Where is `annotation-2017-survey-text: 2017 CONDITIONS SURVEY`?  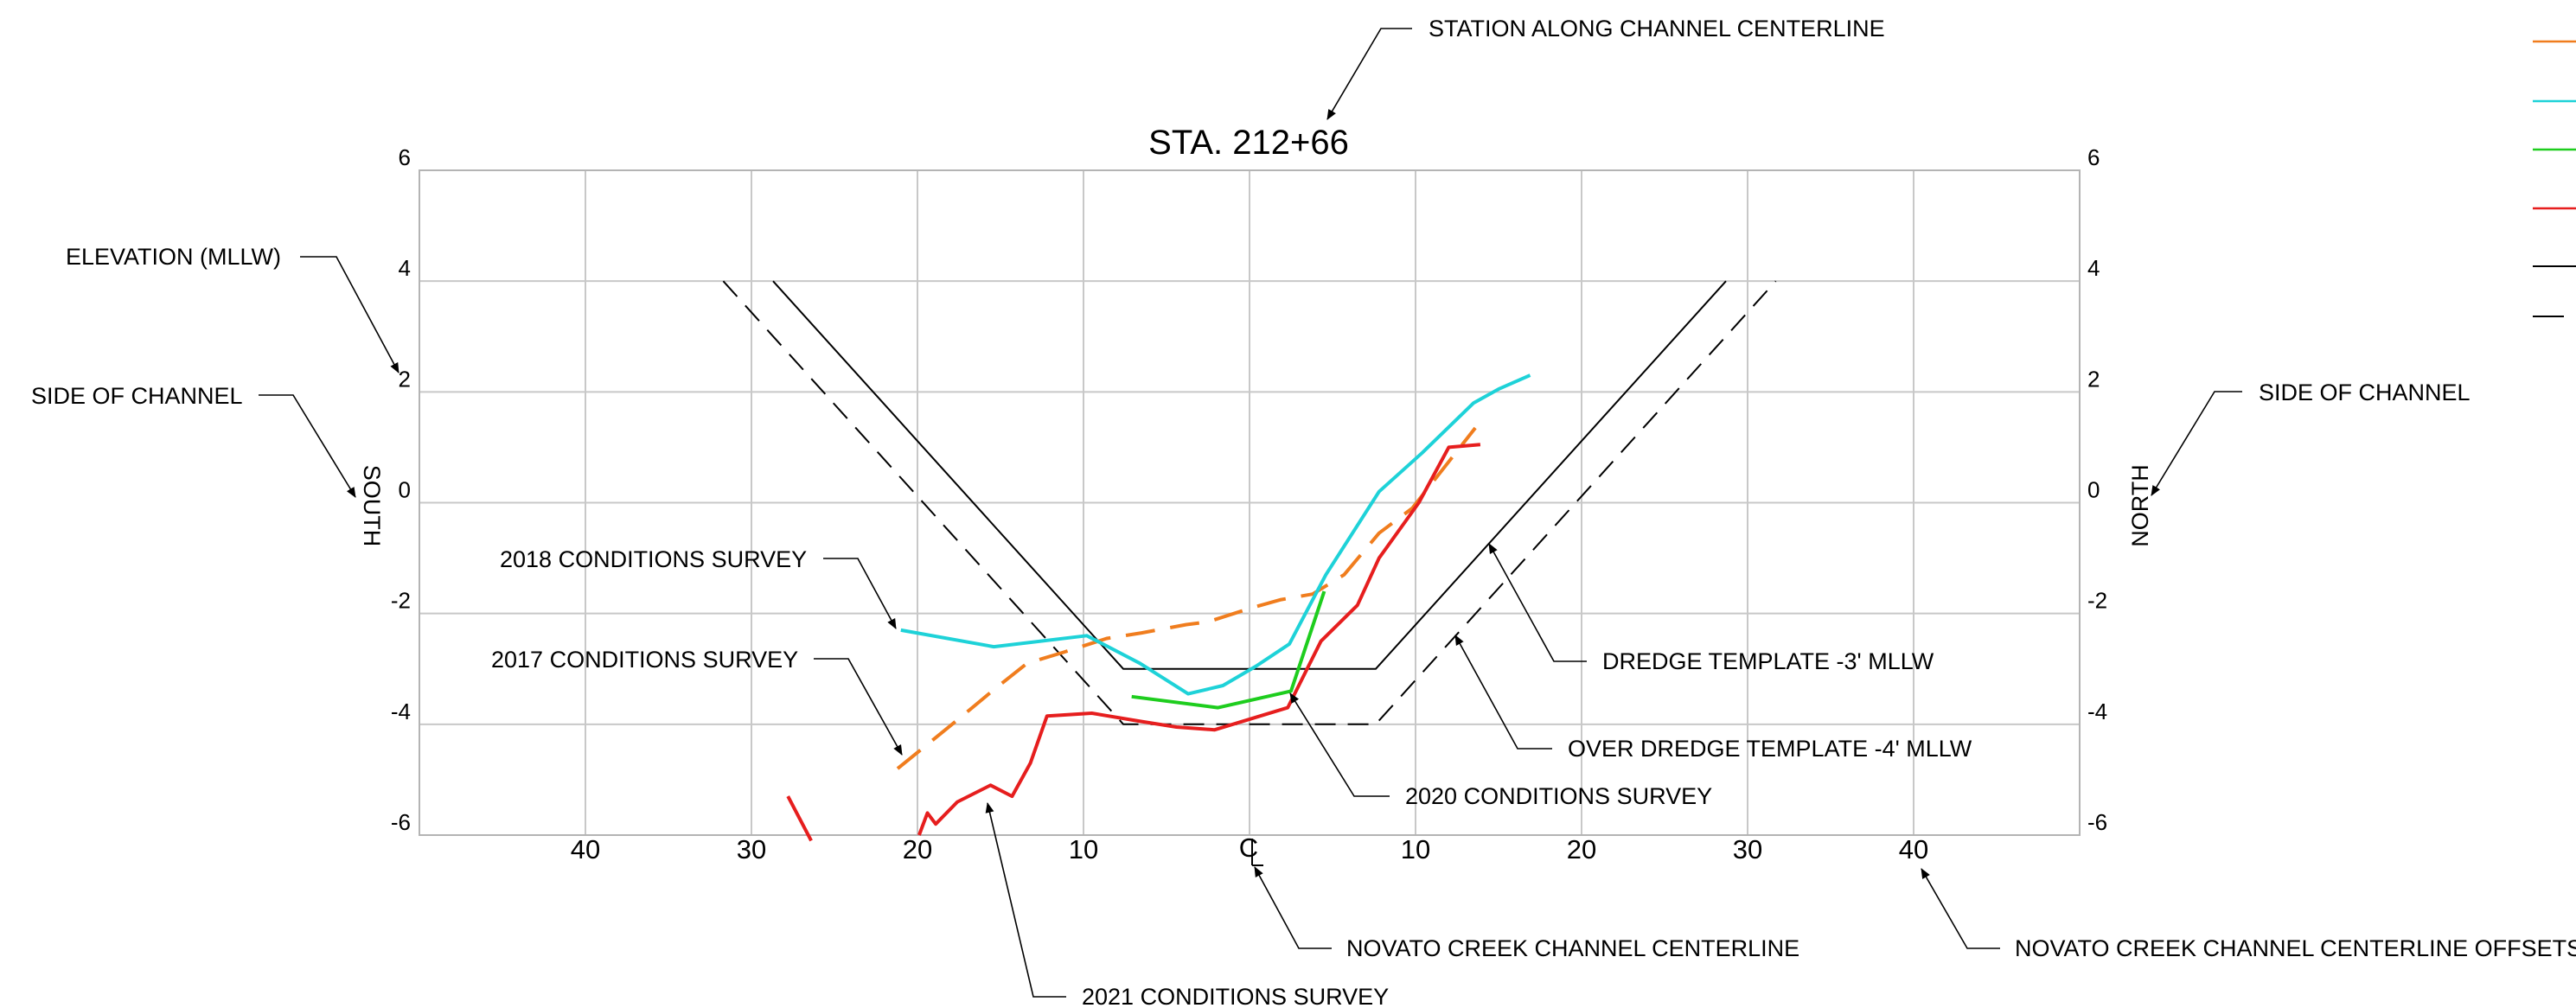
annotation-2017-survey-text: 2017 CONDITIONS SURVEY is located at coordinates (644, 660).